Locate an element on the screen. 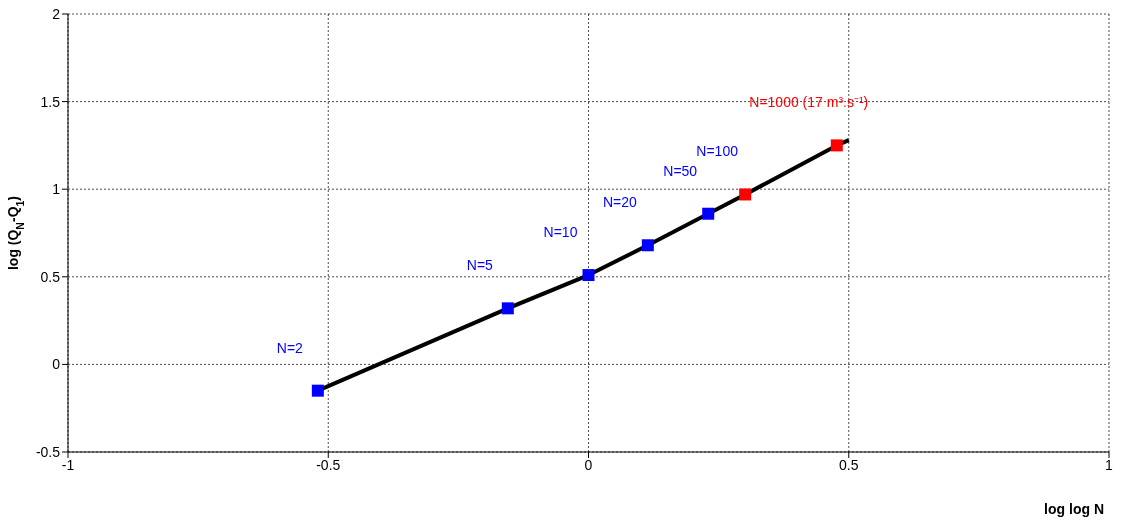 This screenshot has width=1137, height=530. x-axis-title: log log N is located at coordinates (1074, 509).